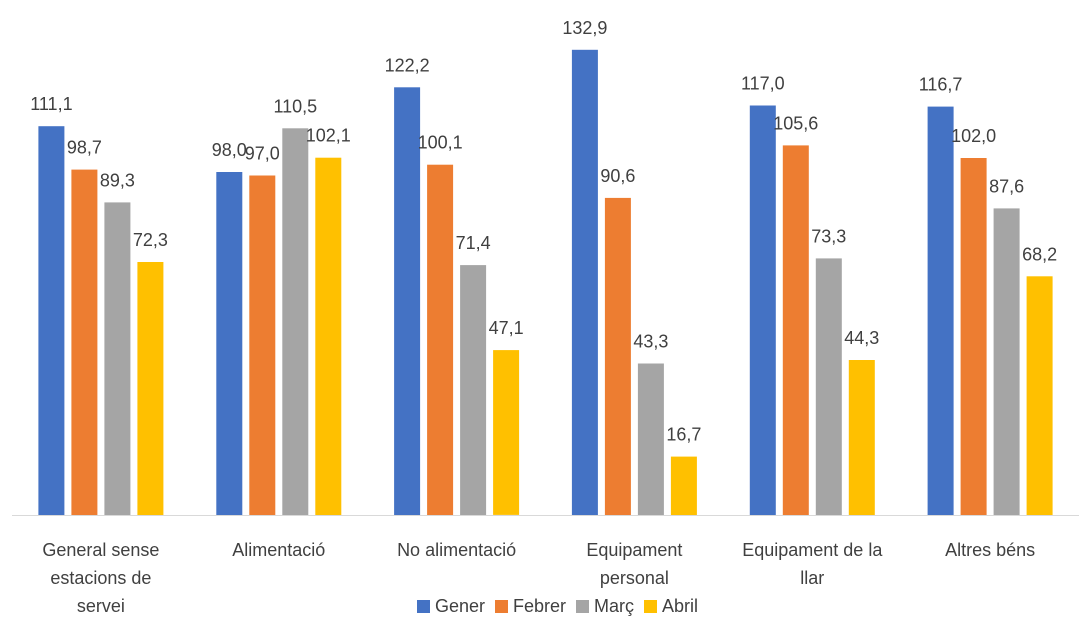  Describe the element at coordinates (582, 606) in the screenshot. I see `legend-swatch-mar` at that location.